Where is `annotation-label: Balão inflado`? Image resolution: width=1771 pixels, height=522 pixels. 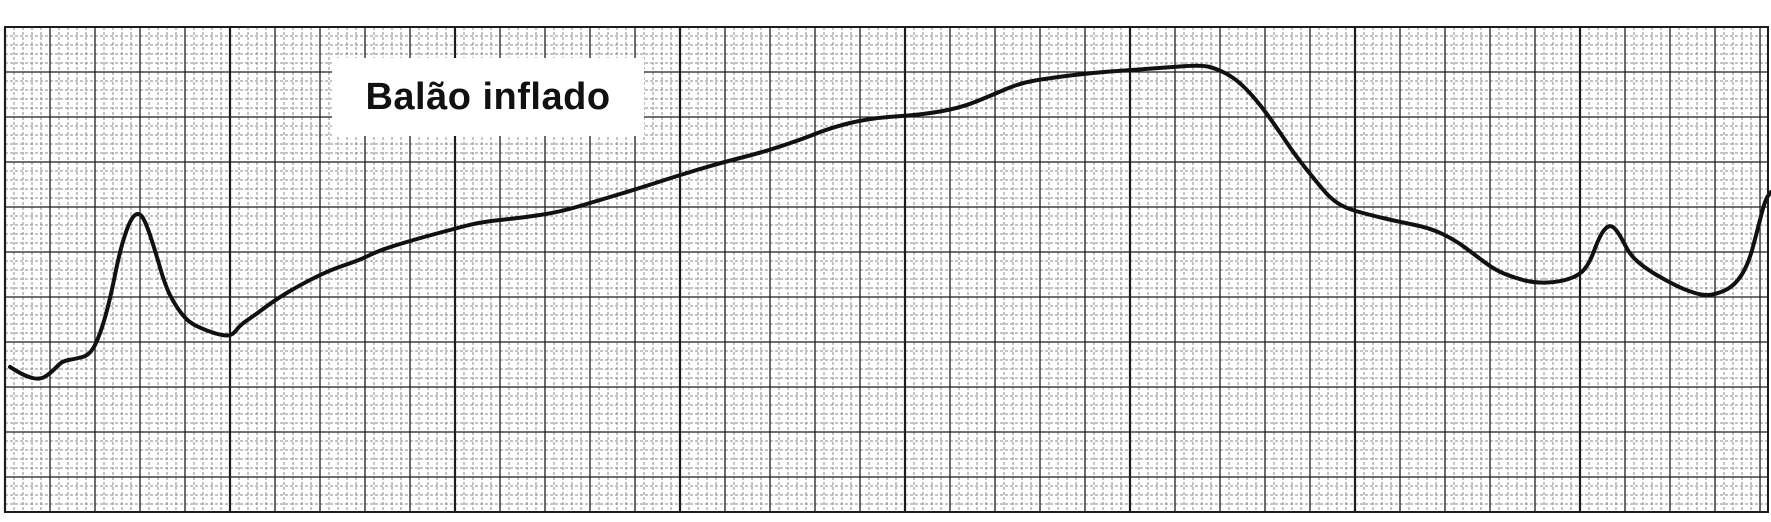 annotation-label: Balão inflado is located at coordinates (487, 97).